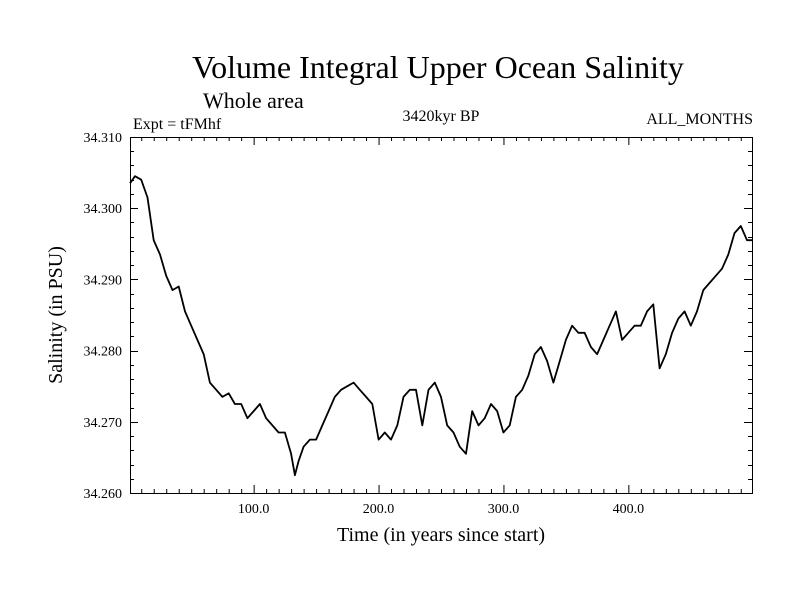 The height and width of the screenshot is (600, 800). Describe the element at coordinates (103, 280) in the screenshot. I see `y-tick-label: 34.290` at that location.